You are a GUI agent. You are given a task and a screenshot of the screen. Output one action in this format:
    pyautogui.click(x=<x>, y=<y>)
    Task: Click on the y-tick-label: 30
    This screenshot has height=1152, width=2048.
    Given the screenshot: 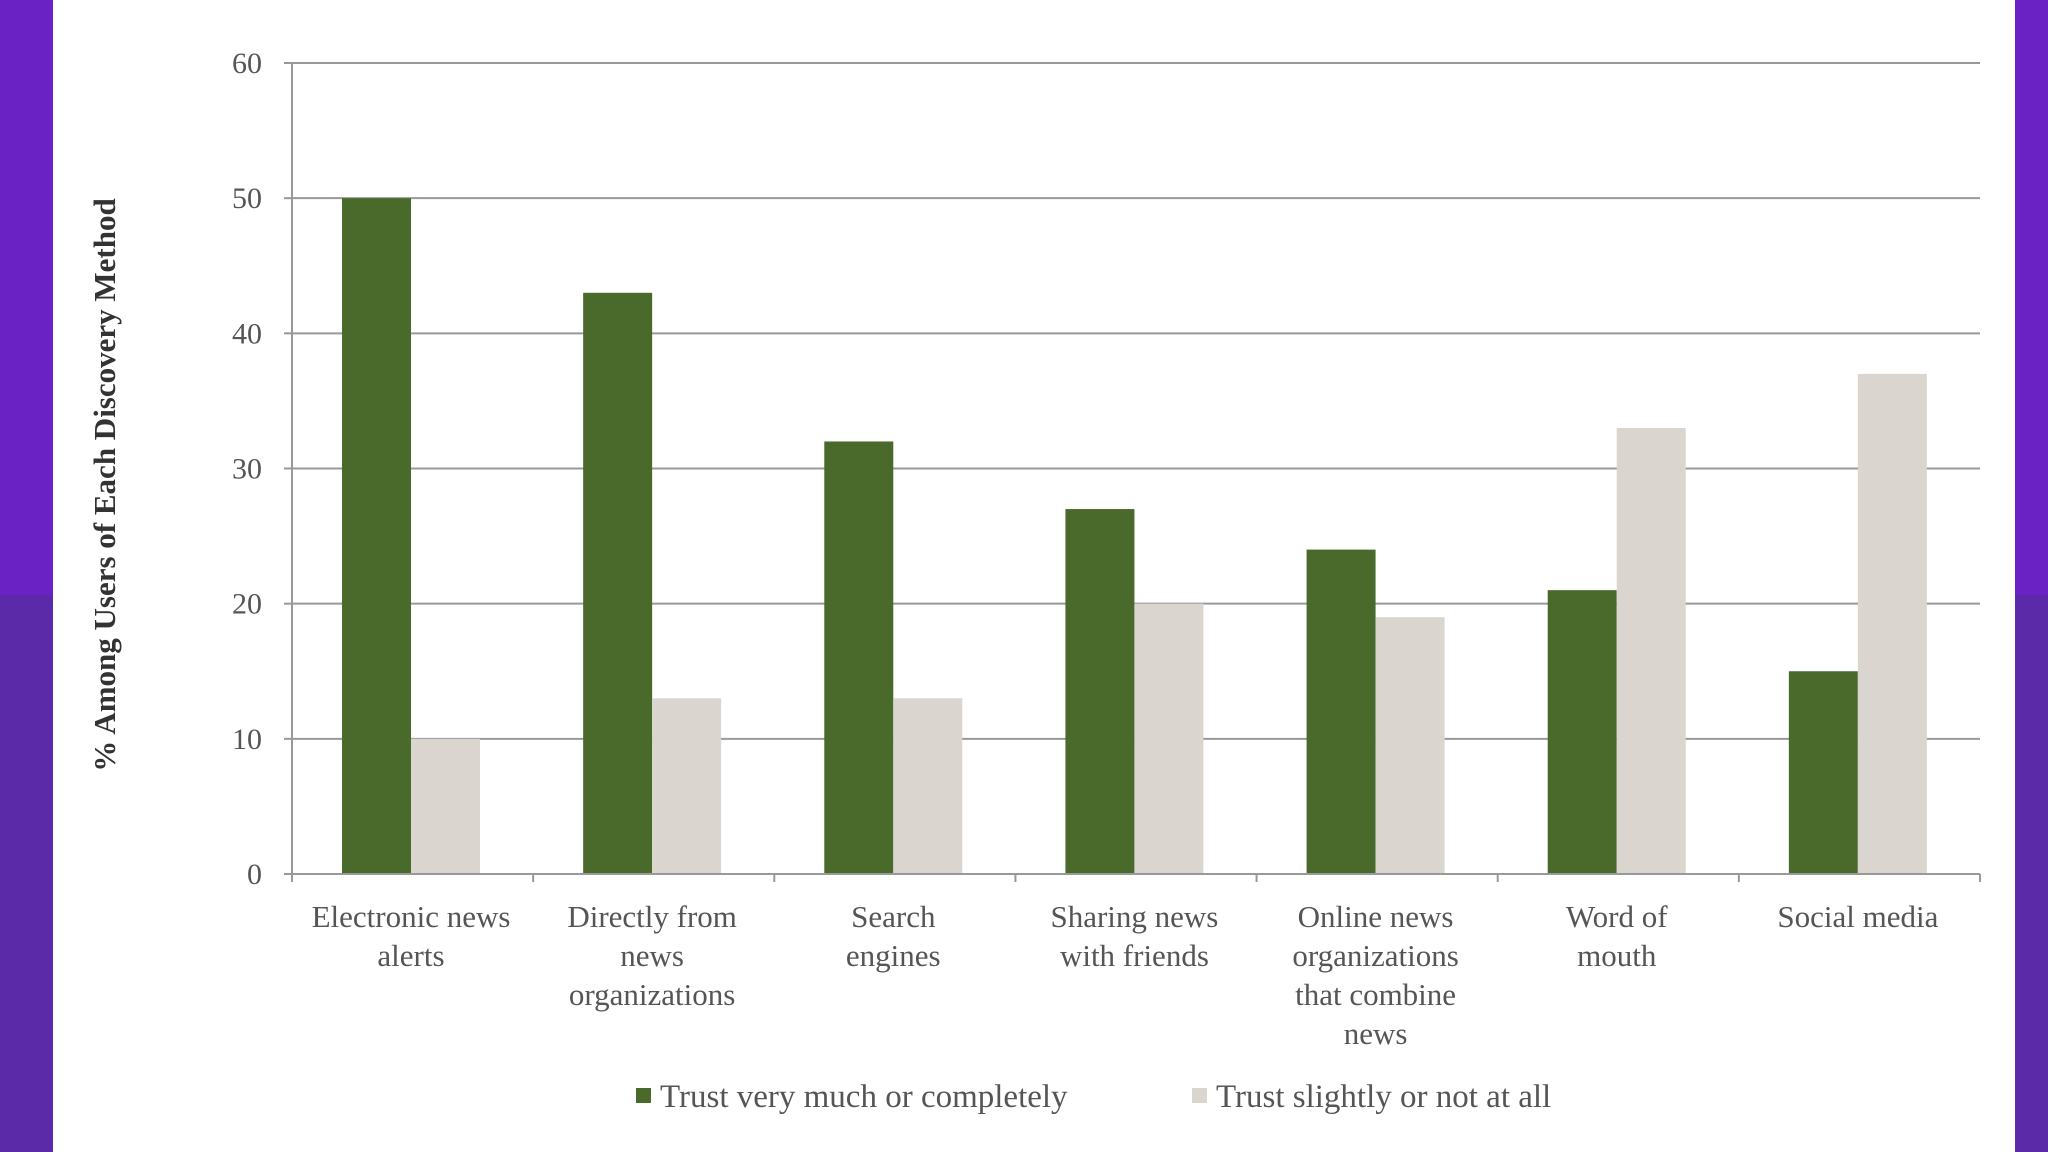 What is the action you would take?
    pyautogui.click(x=247, y=469)
    